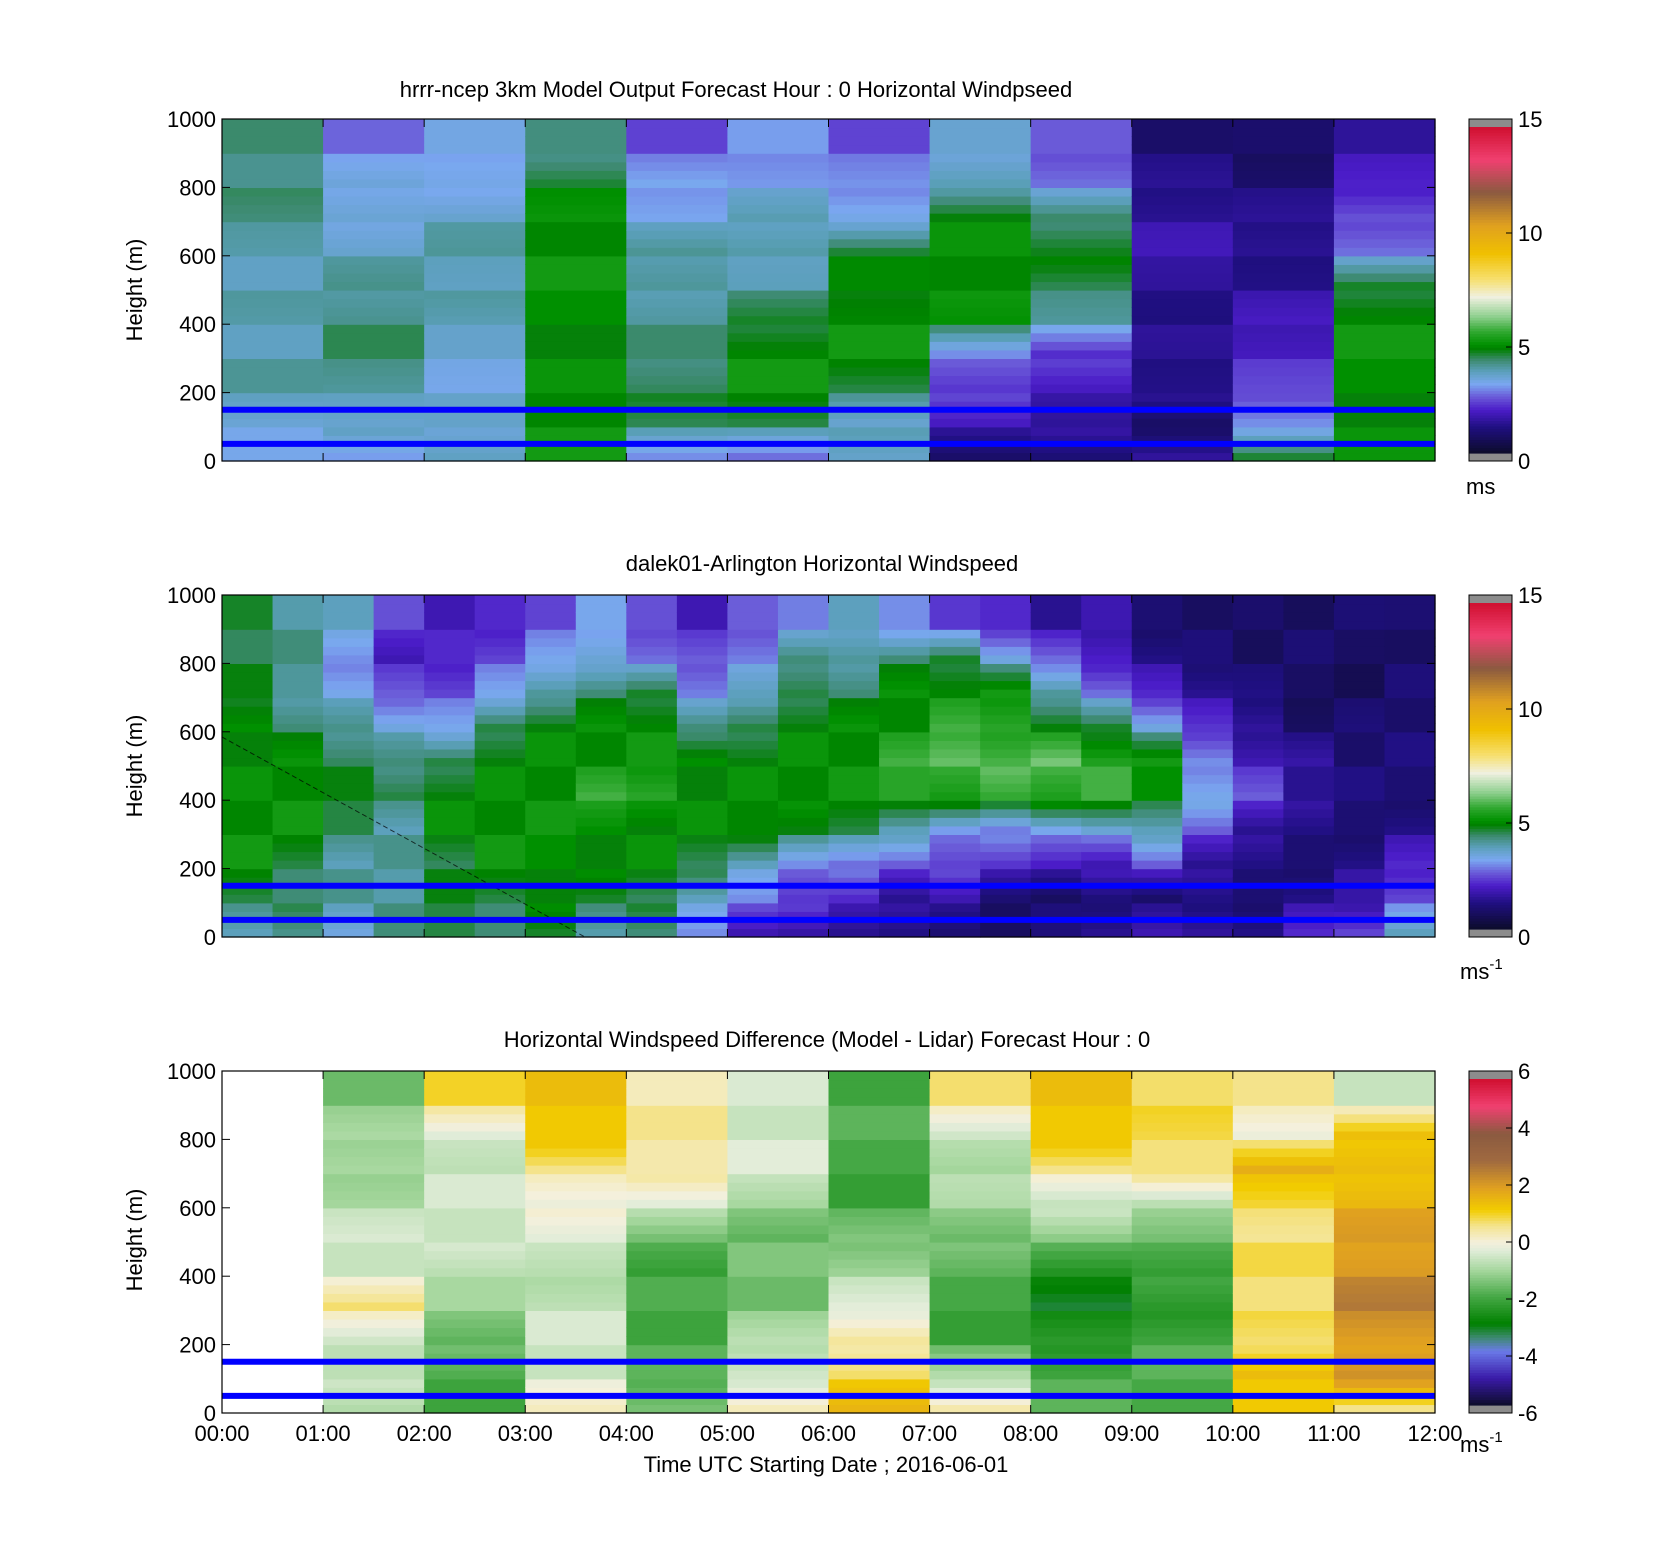  I want to click on colorbar-frame, so click(1490, 766).